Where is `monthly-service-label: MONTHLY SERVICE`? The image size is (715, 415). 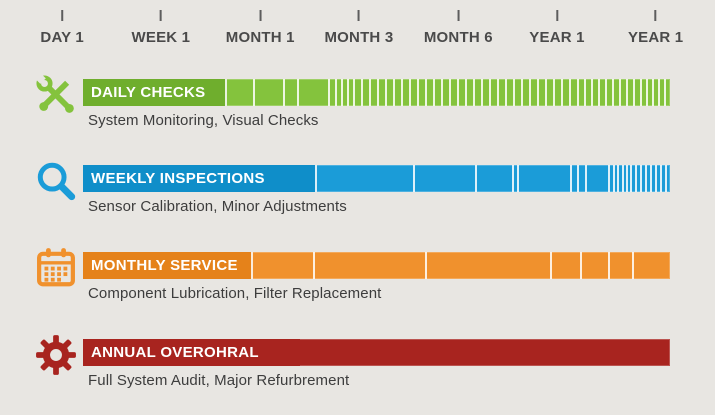 monthly-service-label: MONTHLY SERVICE is located at coordinates (168, 265).